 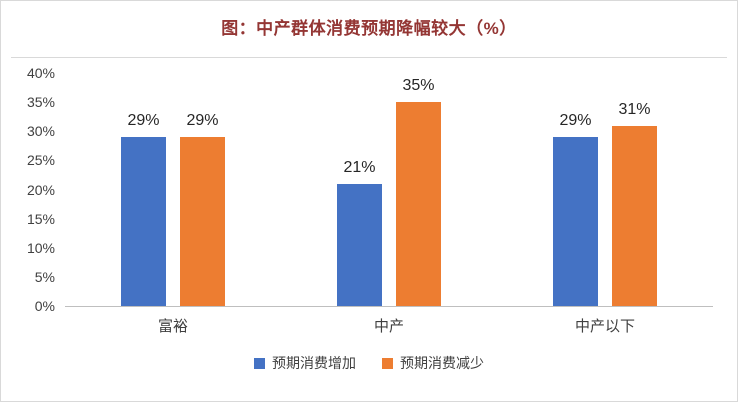 I want to click on category-label: 中产以下, so click(x=604, y=326).